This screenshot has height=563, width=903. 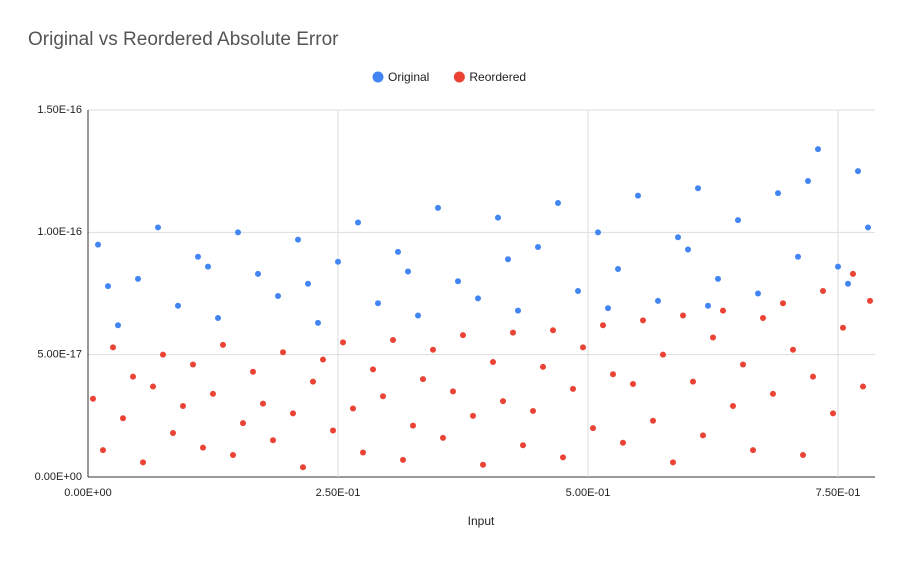 I want to click on y-tick-label: 0.00E+00, so click(x=58, y=477).